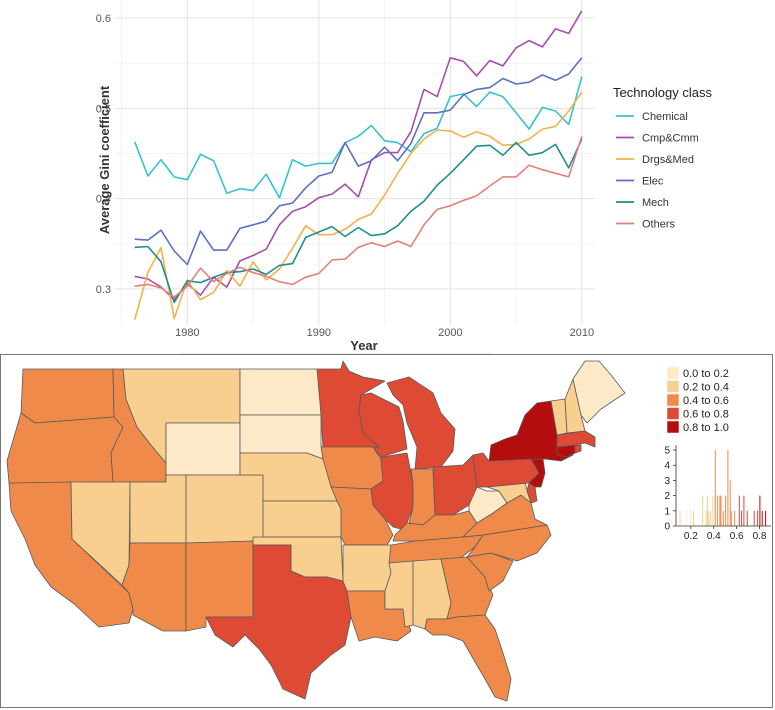 The height and width of the screenshot is (710, 775). Describe the element at coordinates (670, 139) in the screenshot. I see `legend-label: Cmp&Cmm` at that location.